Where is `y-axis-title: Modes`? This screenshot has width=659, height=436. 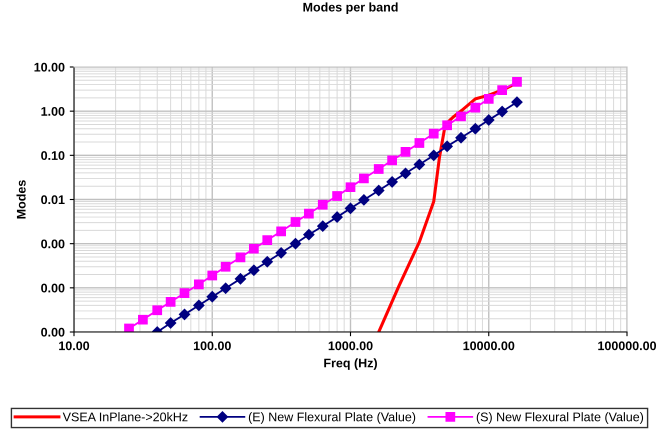
y-axis-title: Modes is located at coordinates (21, 199).